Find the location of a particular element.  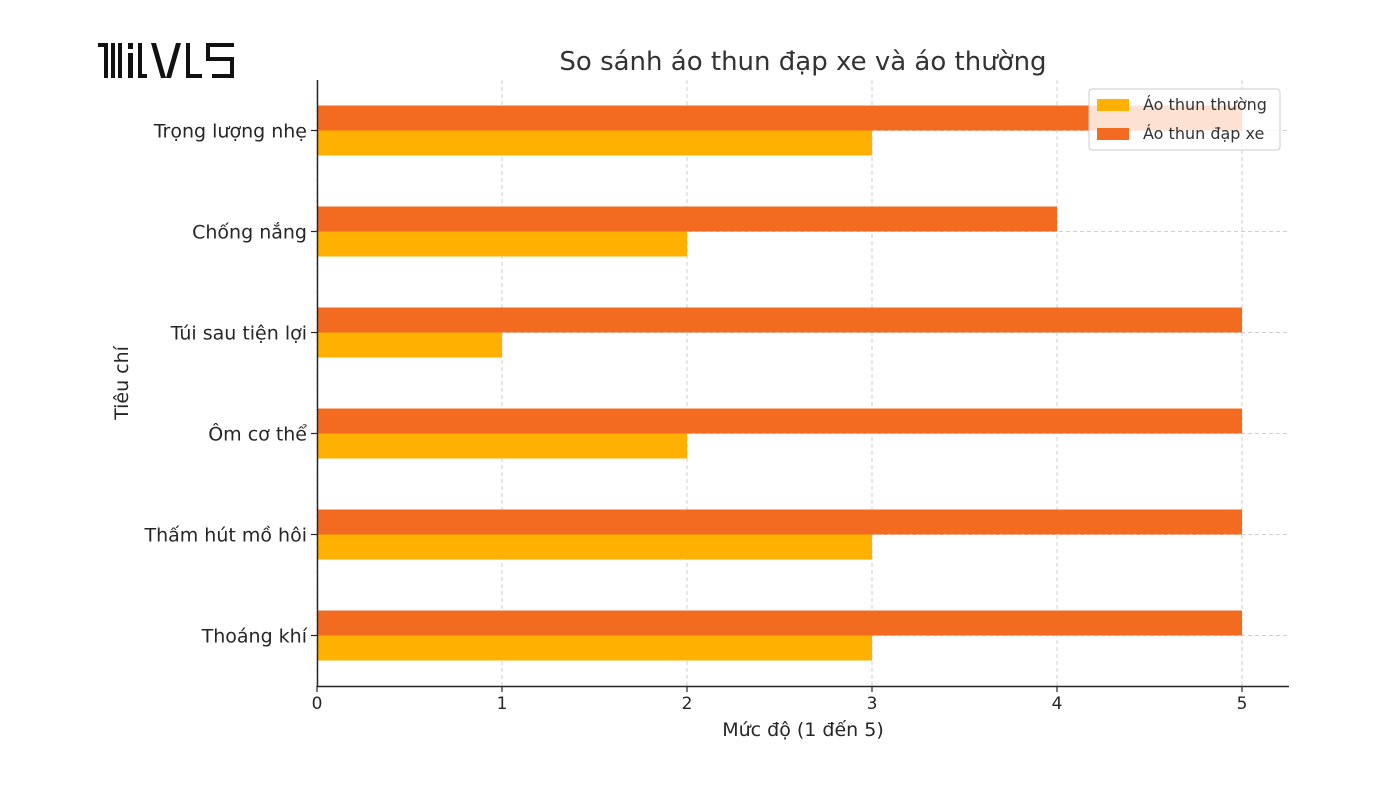

bar-ao-thun-thuong-tham-hut-mo-hoi is located at coordinates (594, 547).